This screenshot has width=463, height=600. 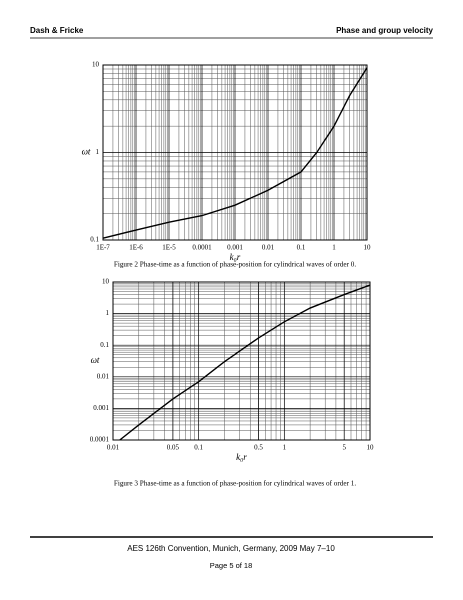 What do you see at coordinates (136, 248) in the screenshot?
I see `x-tick-label: 1E-6` at bounding box center [136, 248].